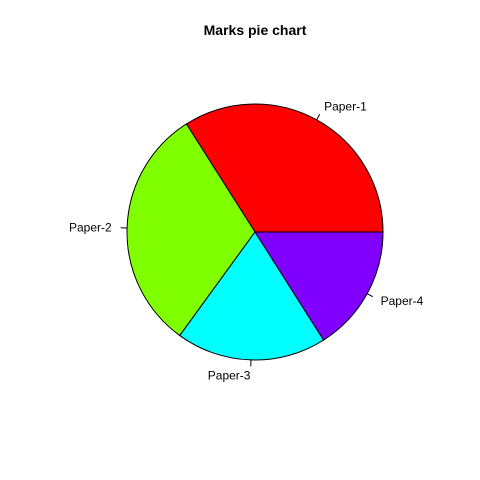 The width and height of the screenshot is (480, 480). Describe the element at coordinates (345, 106) in the screenshot. I see `slice-label-paper-1: Paper-1` at that location.